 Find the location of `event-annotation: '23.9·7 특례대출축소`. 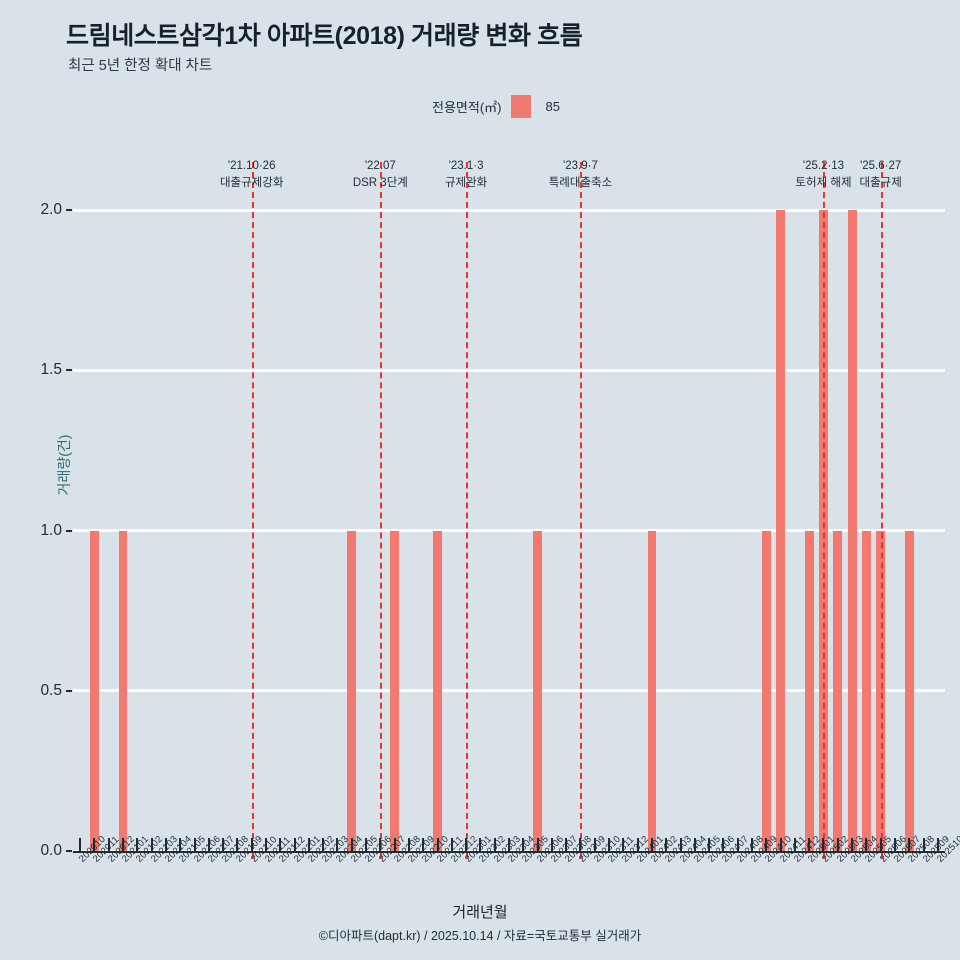

event-annotation: '23.9·7 특례대출축소 is located at coordinates (580, 174).